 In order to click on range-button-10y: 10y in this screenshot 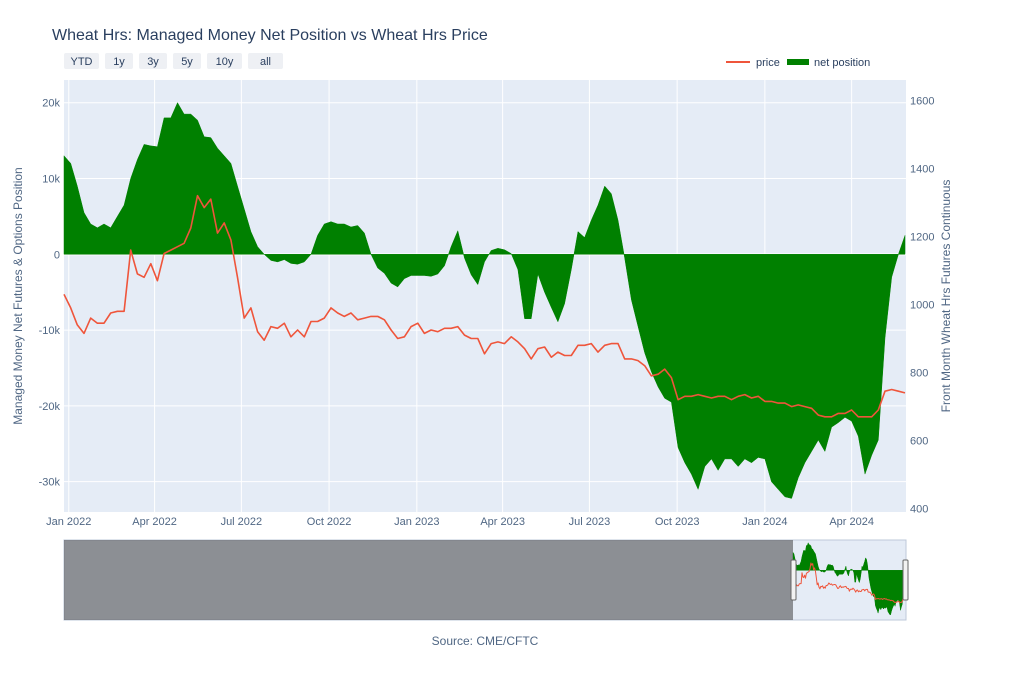, I will do `click(224, 61)`.